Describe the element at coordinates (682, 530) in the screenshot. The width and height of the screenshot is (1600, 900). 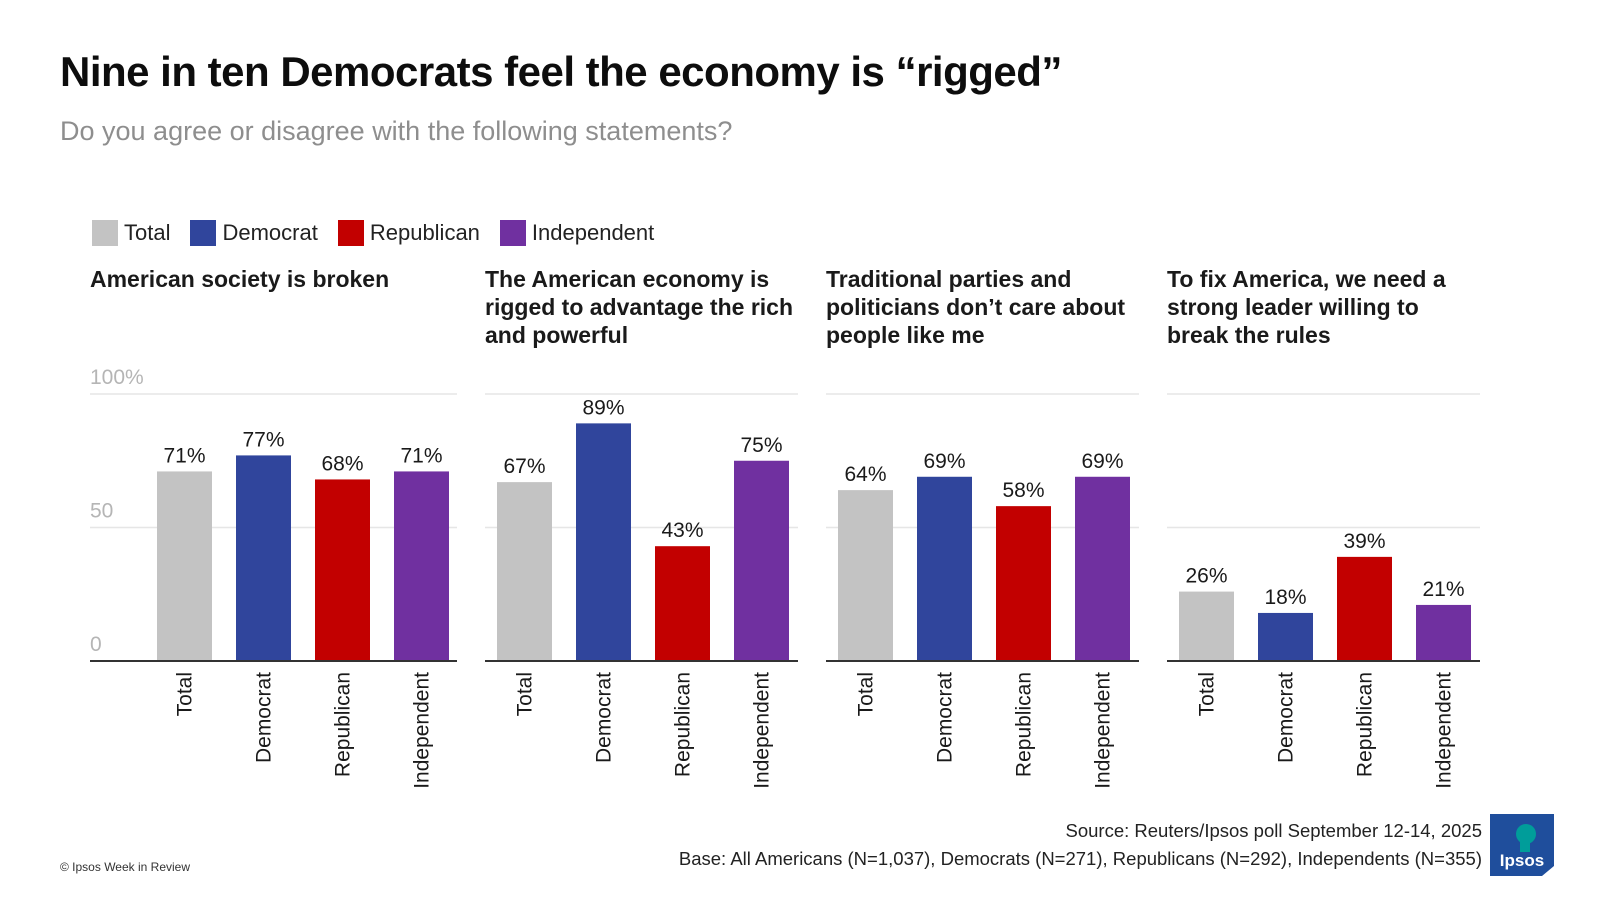
I see `data-label: 43%` at that location.